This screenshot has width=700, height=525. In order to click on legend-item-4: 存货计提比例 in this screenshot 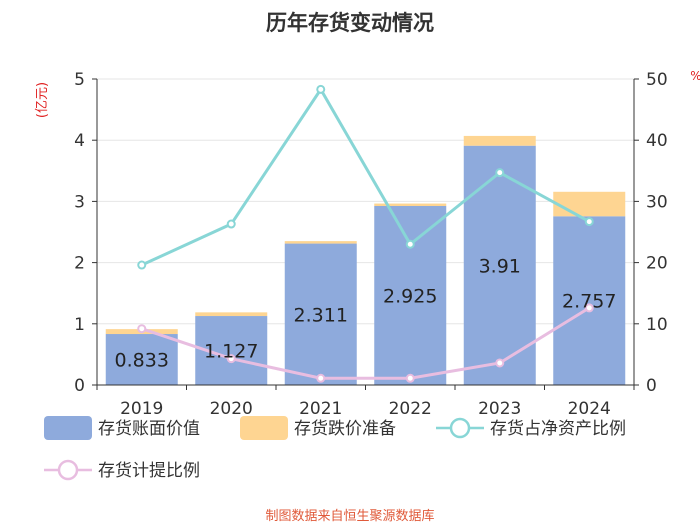, I will do `click(122, 470)`.